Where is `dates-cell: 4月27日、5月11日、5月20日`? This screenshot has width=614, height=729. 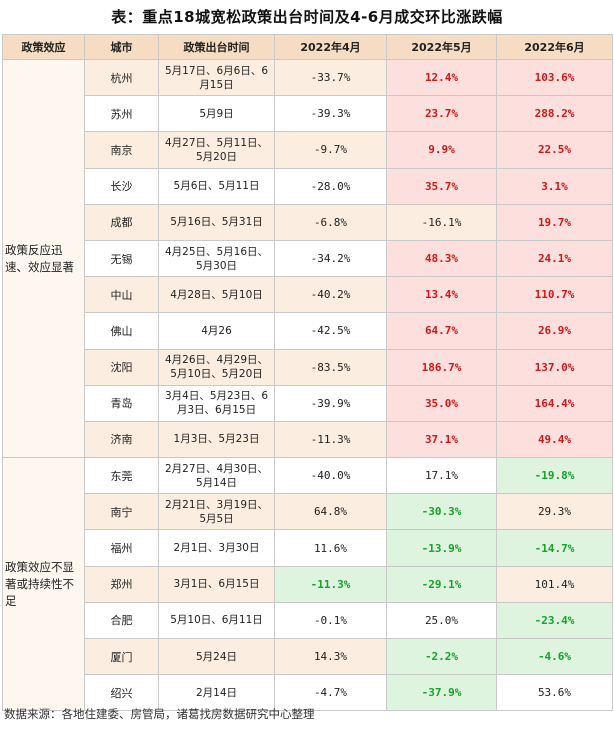 dates-cell: 4月27日、5月11日、5月20日 is located at coordinates (216, 150).